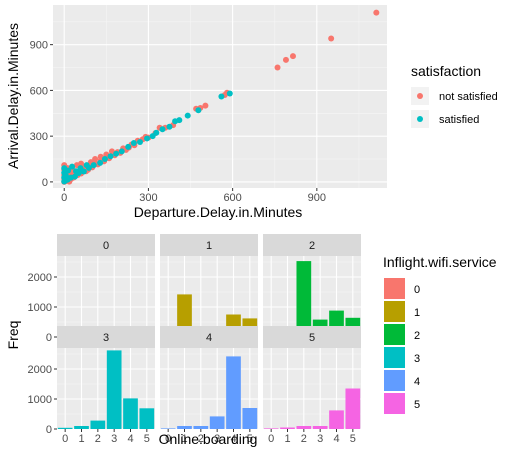 The height and width of the screenshot is (454, 517). I want to click on scatter-x-tick-label: 300, so click(148, 198).